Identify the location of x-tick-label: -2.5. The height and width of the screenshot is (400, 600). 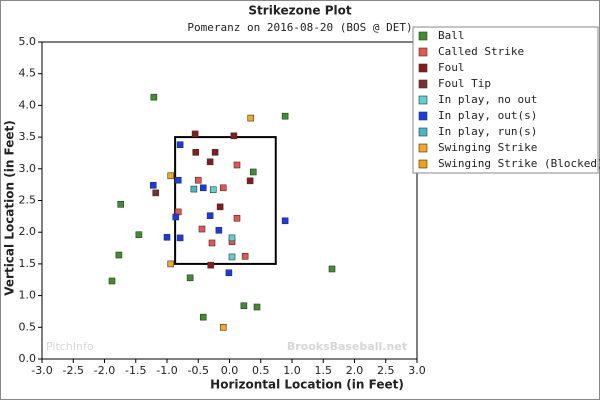
(73, 370).